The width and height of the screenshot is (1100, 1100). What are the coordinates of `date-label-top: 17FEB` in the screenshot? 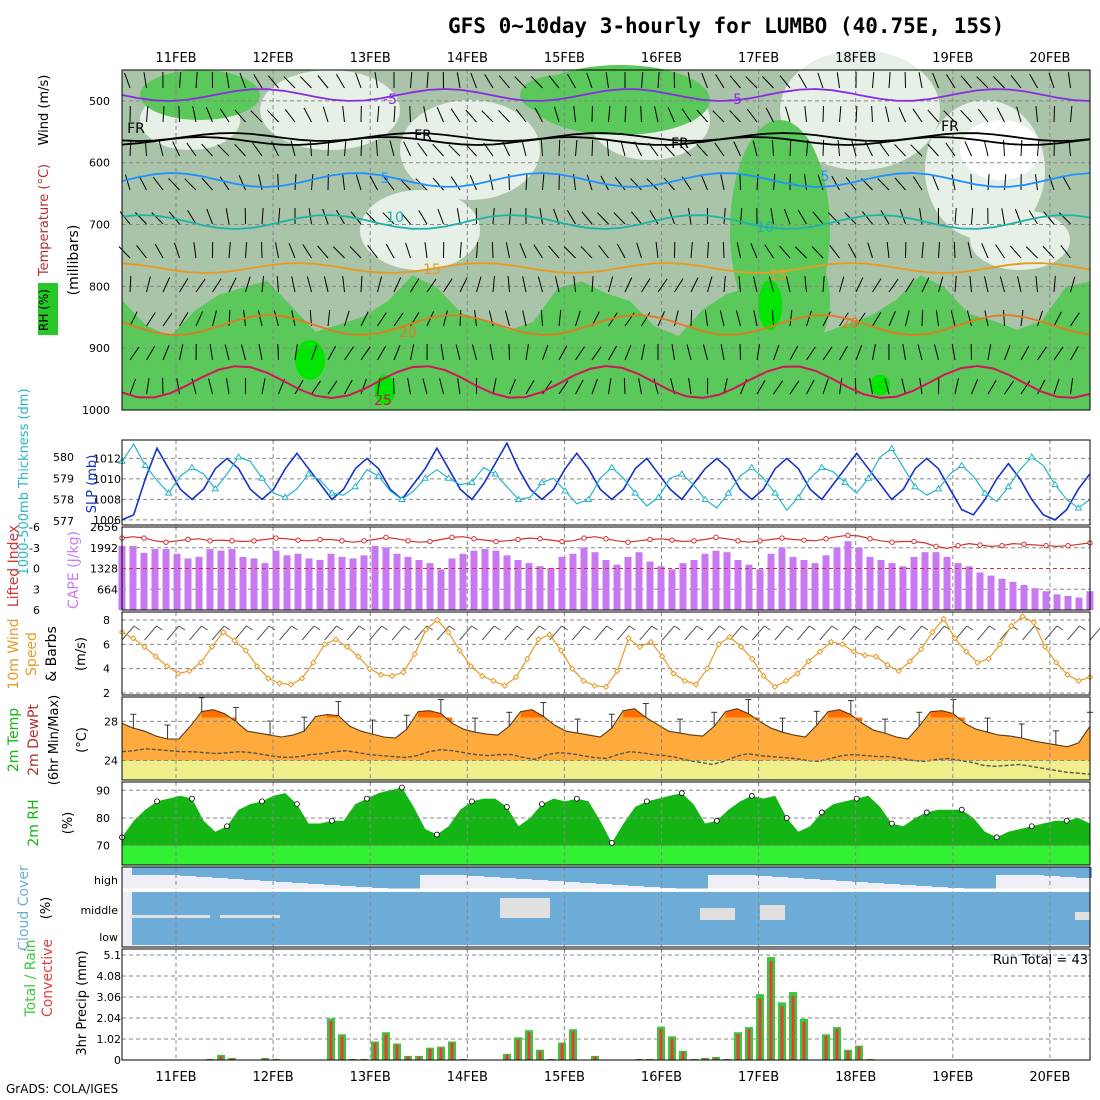 It's located at (758, 58).